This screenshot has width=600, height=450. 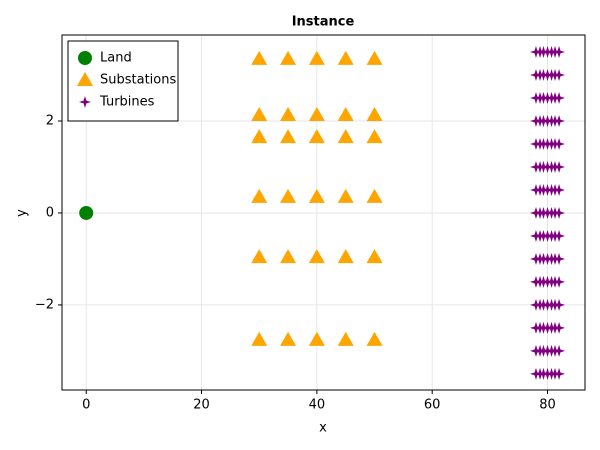 What do you see at coordinates (127, 102) in the screenshot?
I see `legend-label: Turbines` at bounding box center [127, 102].